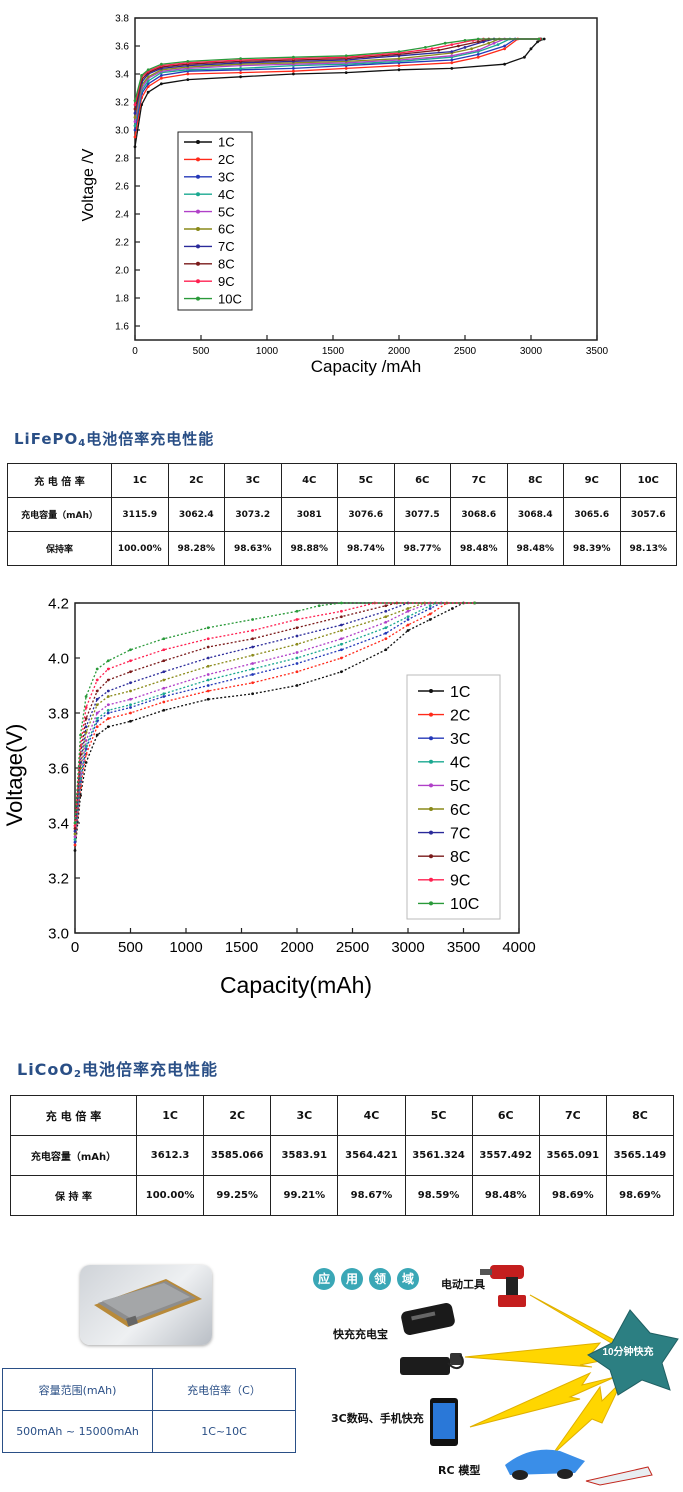 The width and height of the screenshot is (683, 1492). What do you see at coordinates (640, 1115) in the screenshot?
I see `value-cell: 8C` at bounding box center [640, 1115].